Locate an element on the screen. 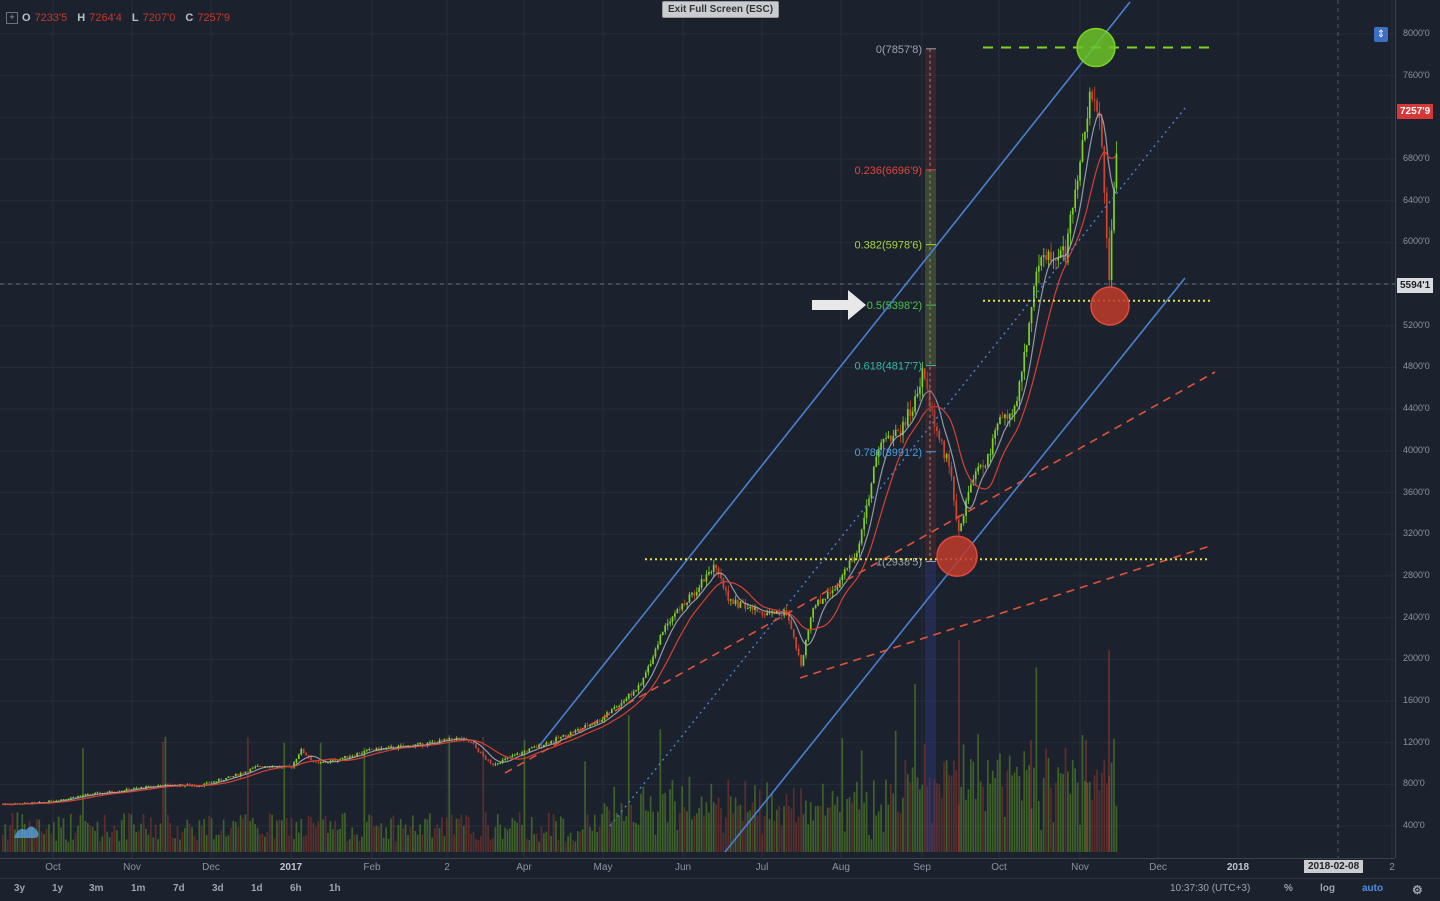  range-3y-button: 3y is located at coordinates (20, 888).